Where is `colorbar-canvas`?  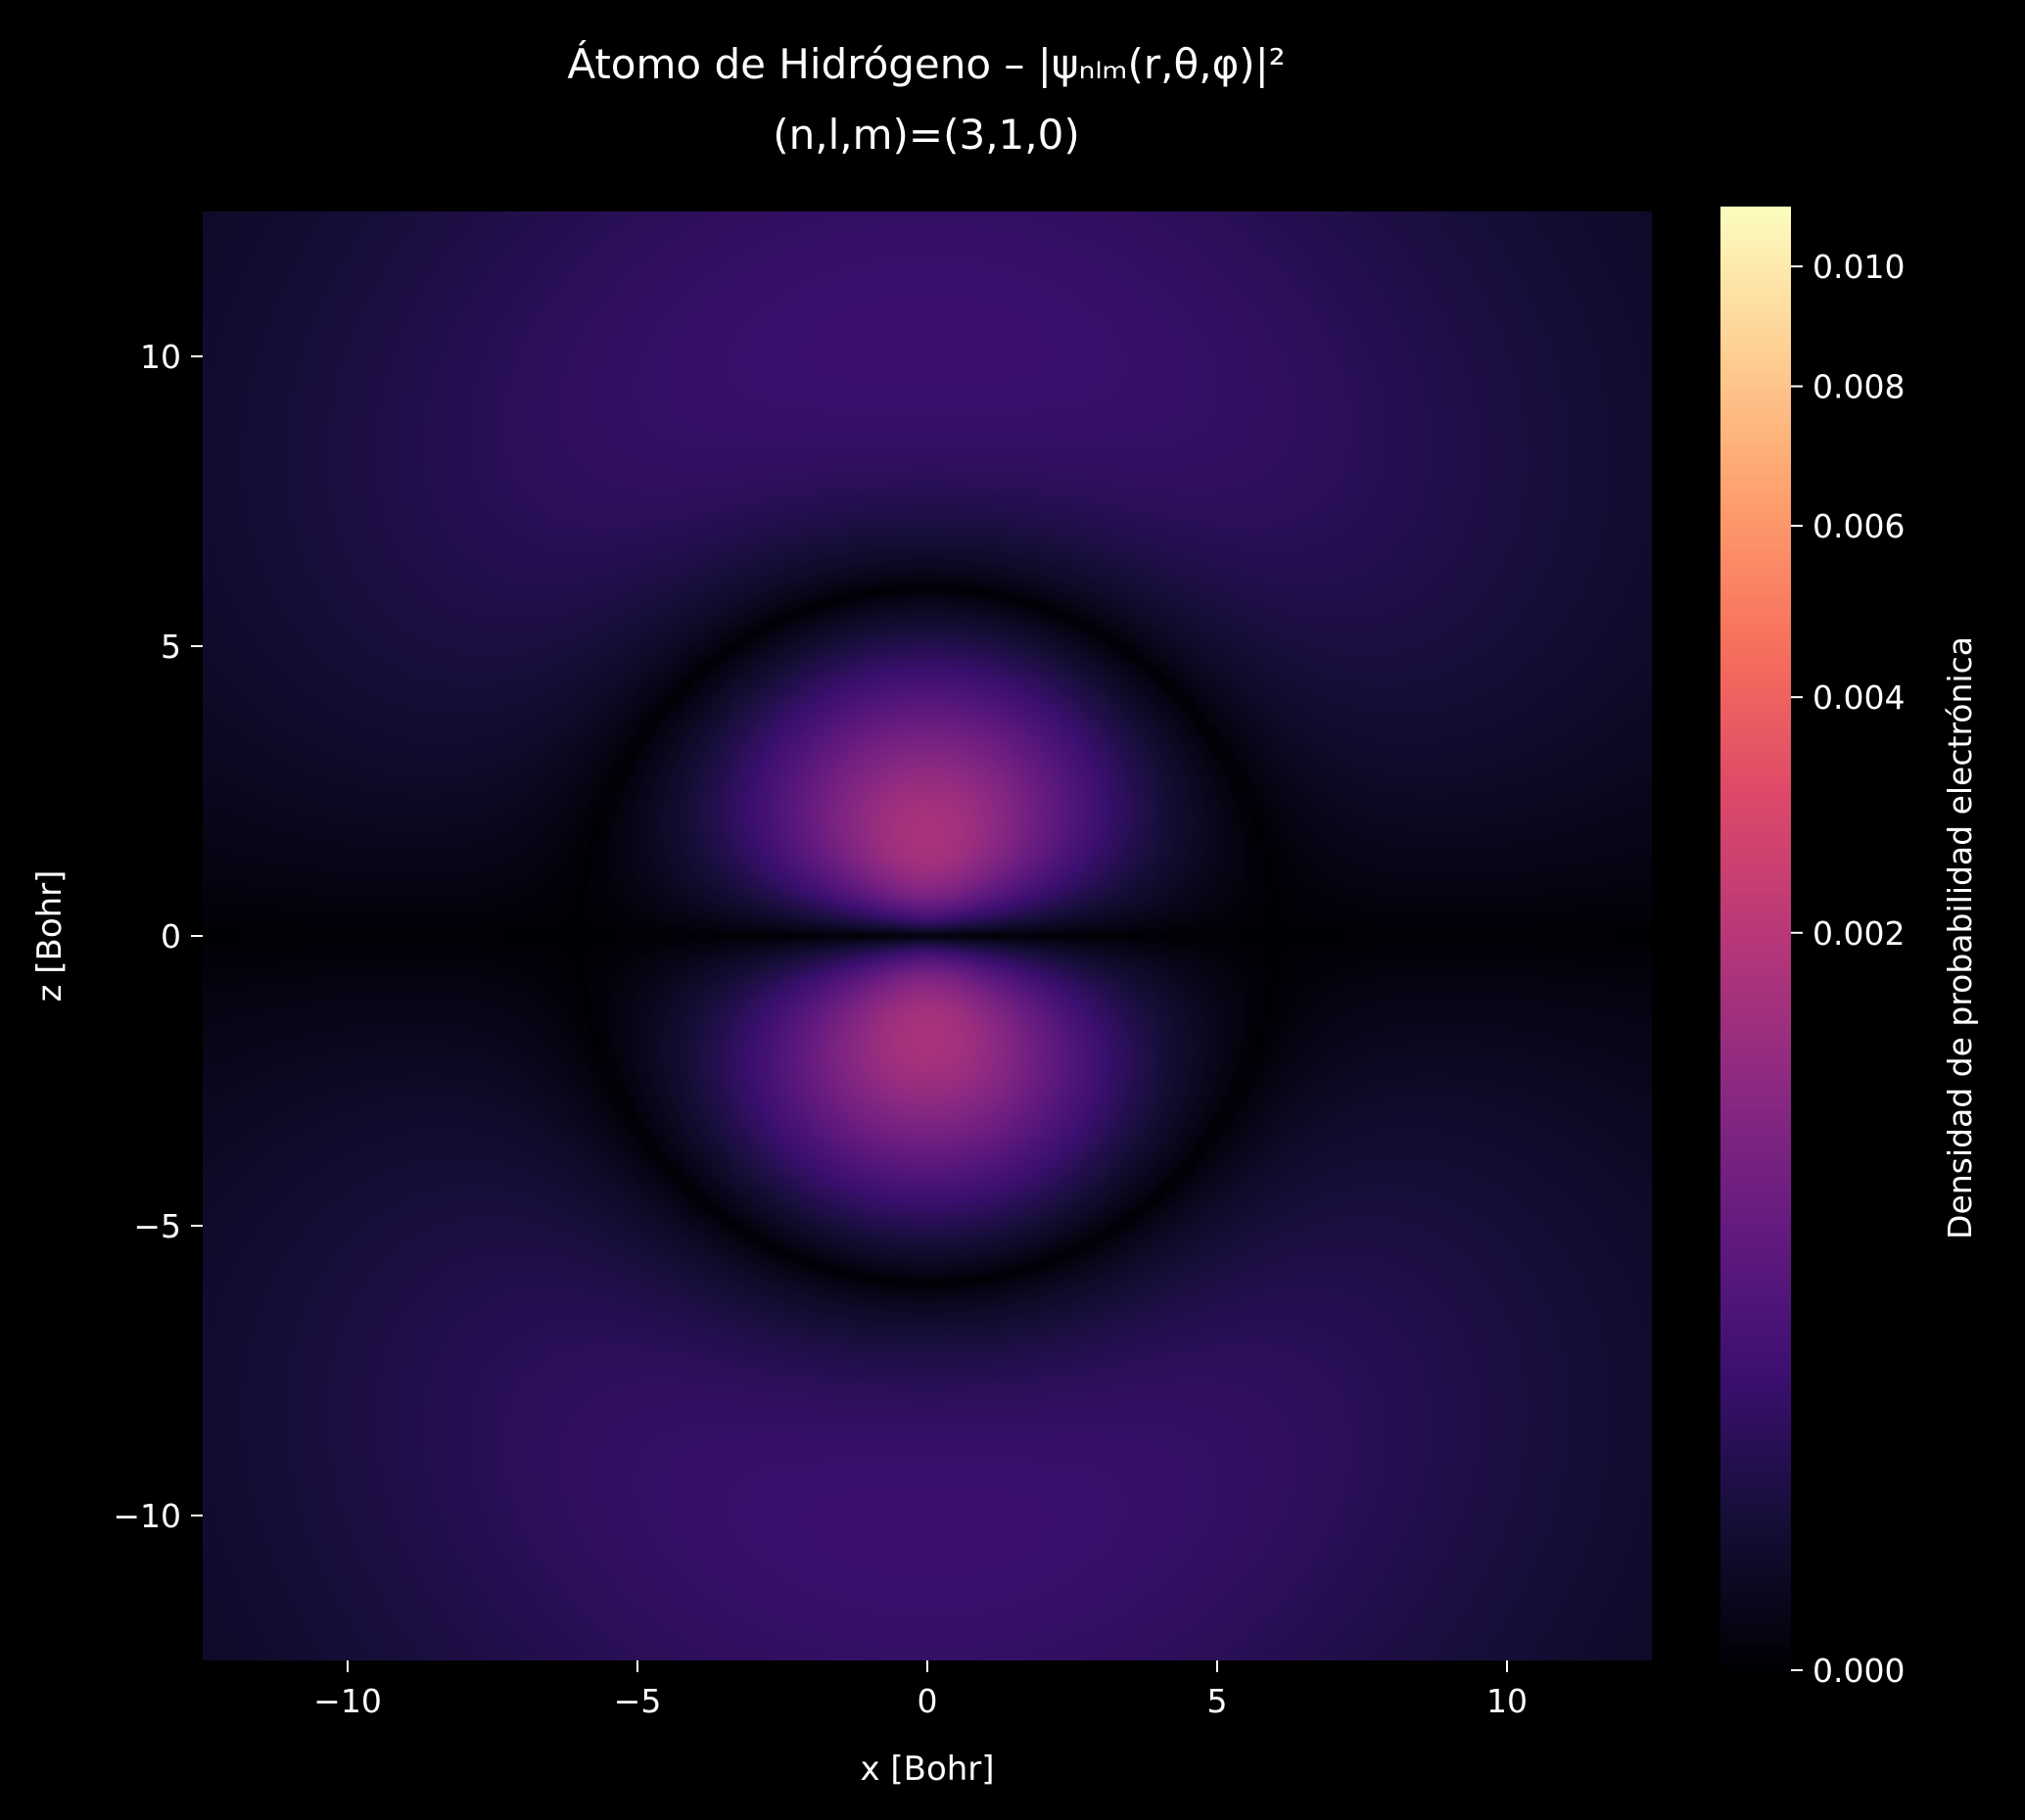
colorbar-canvas is located at coordinates (1755, 938).